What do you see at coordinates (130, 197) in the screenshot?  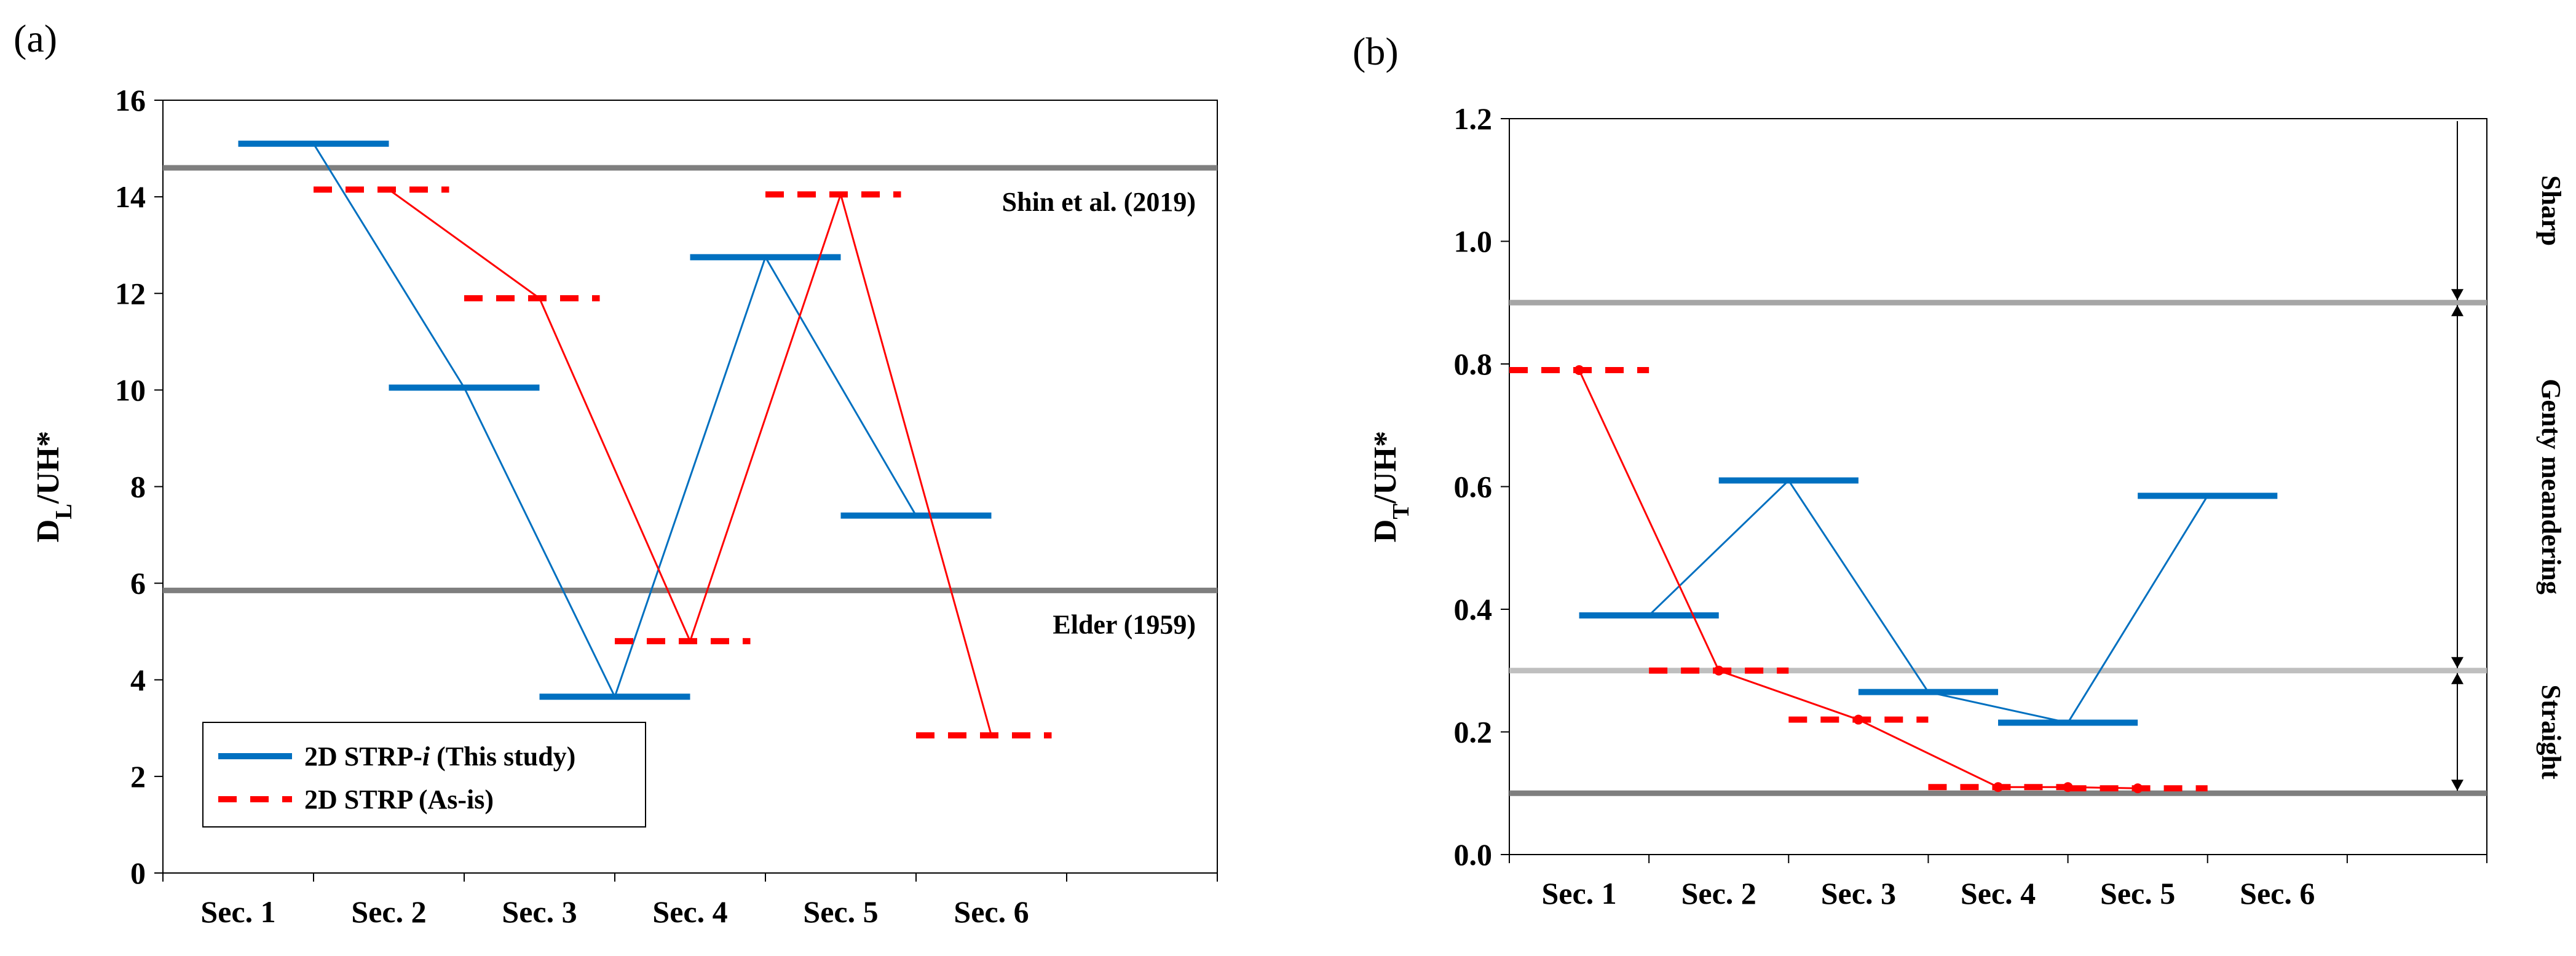 I see `y-tick-label: 14` at bounding box center [130, 197].